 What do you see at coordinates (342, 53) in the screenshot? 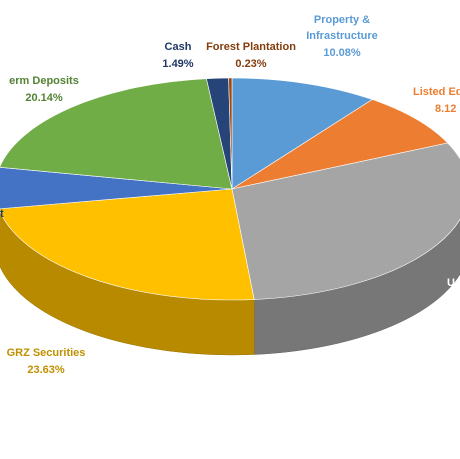
I see `value-label: 10.08%` at bounding box center [342, 53].